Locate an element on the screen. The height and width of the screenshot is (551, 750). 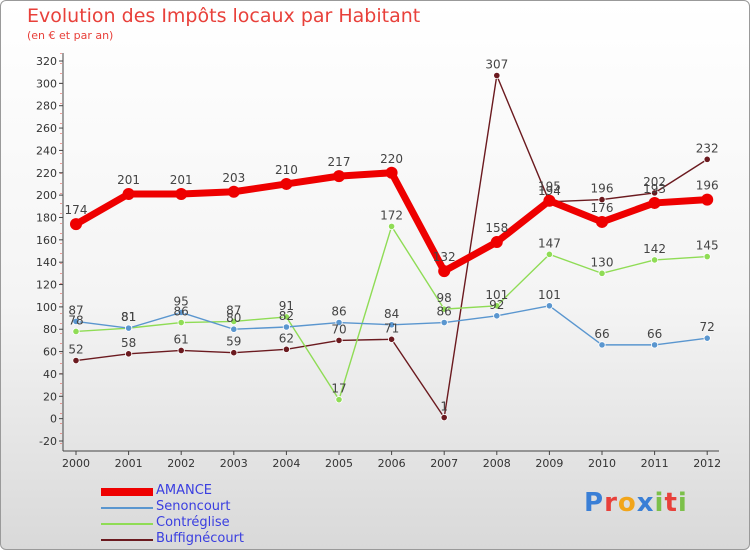
data-label-buffignecourt: 61 is located at coordinates (181, 339).